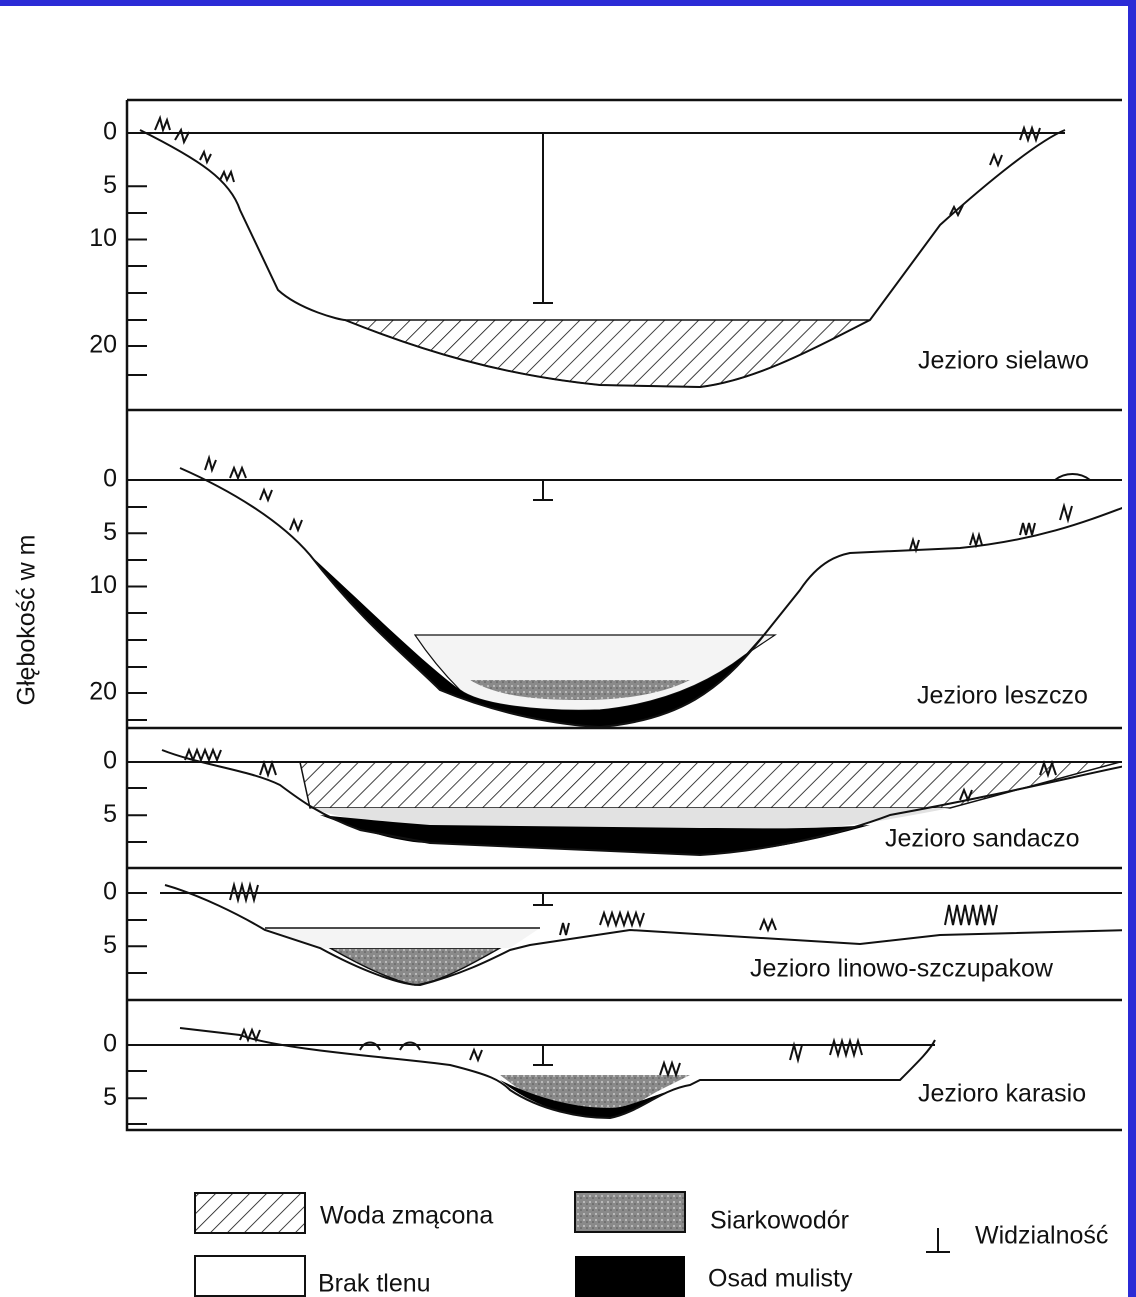  What do you see at coordinates (406, 1216) in the screenshot?
I see `legend-text: Woda zmącona` at bounding box center [406, 1216].